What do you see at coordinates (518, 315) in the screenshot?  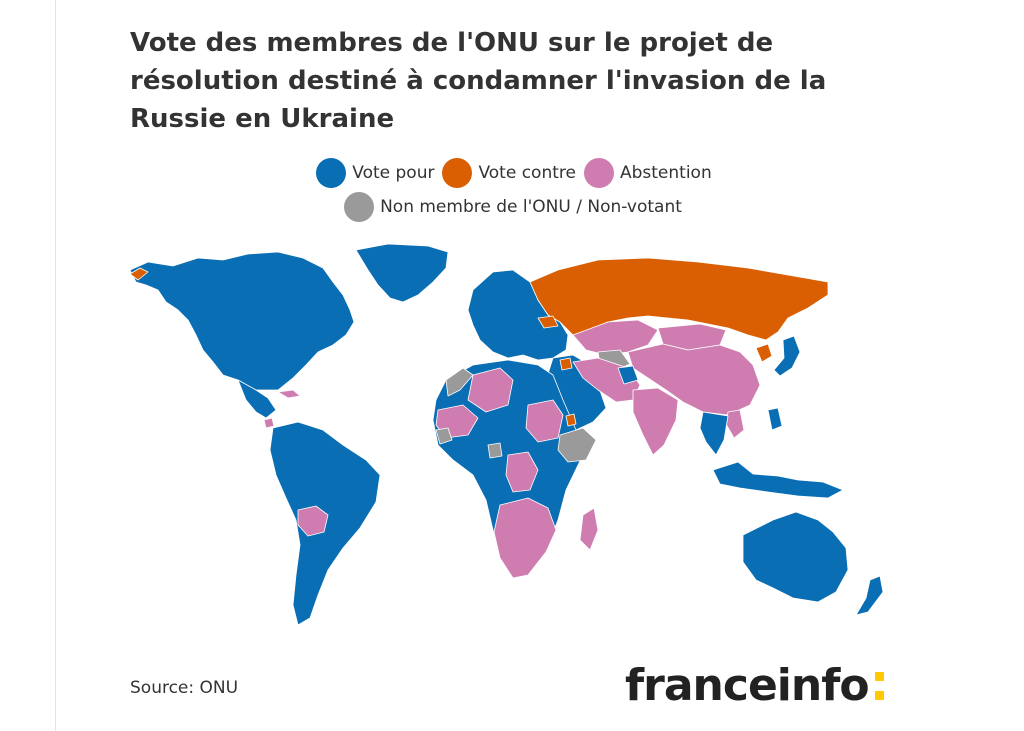 I see `region-europe` at bounding box center [518, 315].